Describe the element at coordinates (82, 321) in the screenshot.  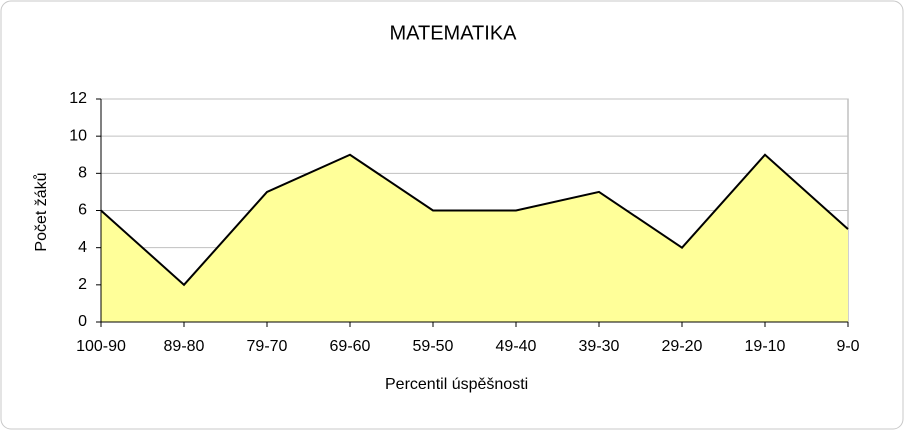
I see `y-tick-label: 0` at that location.